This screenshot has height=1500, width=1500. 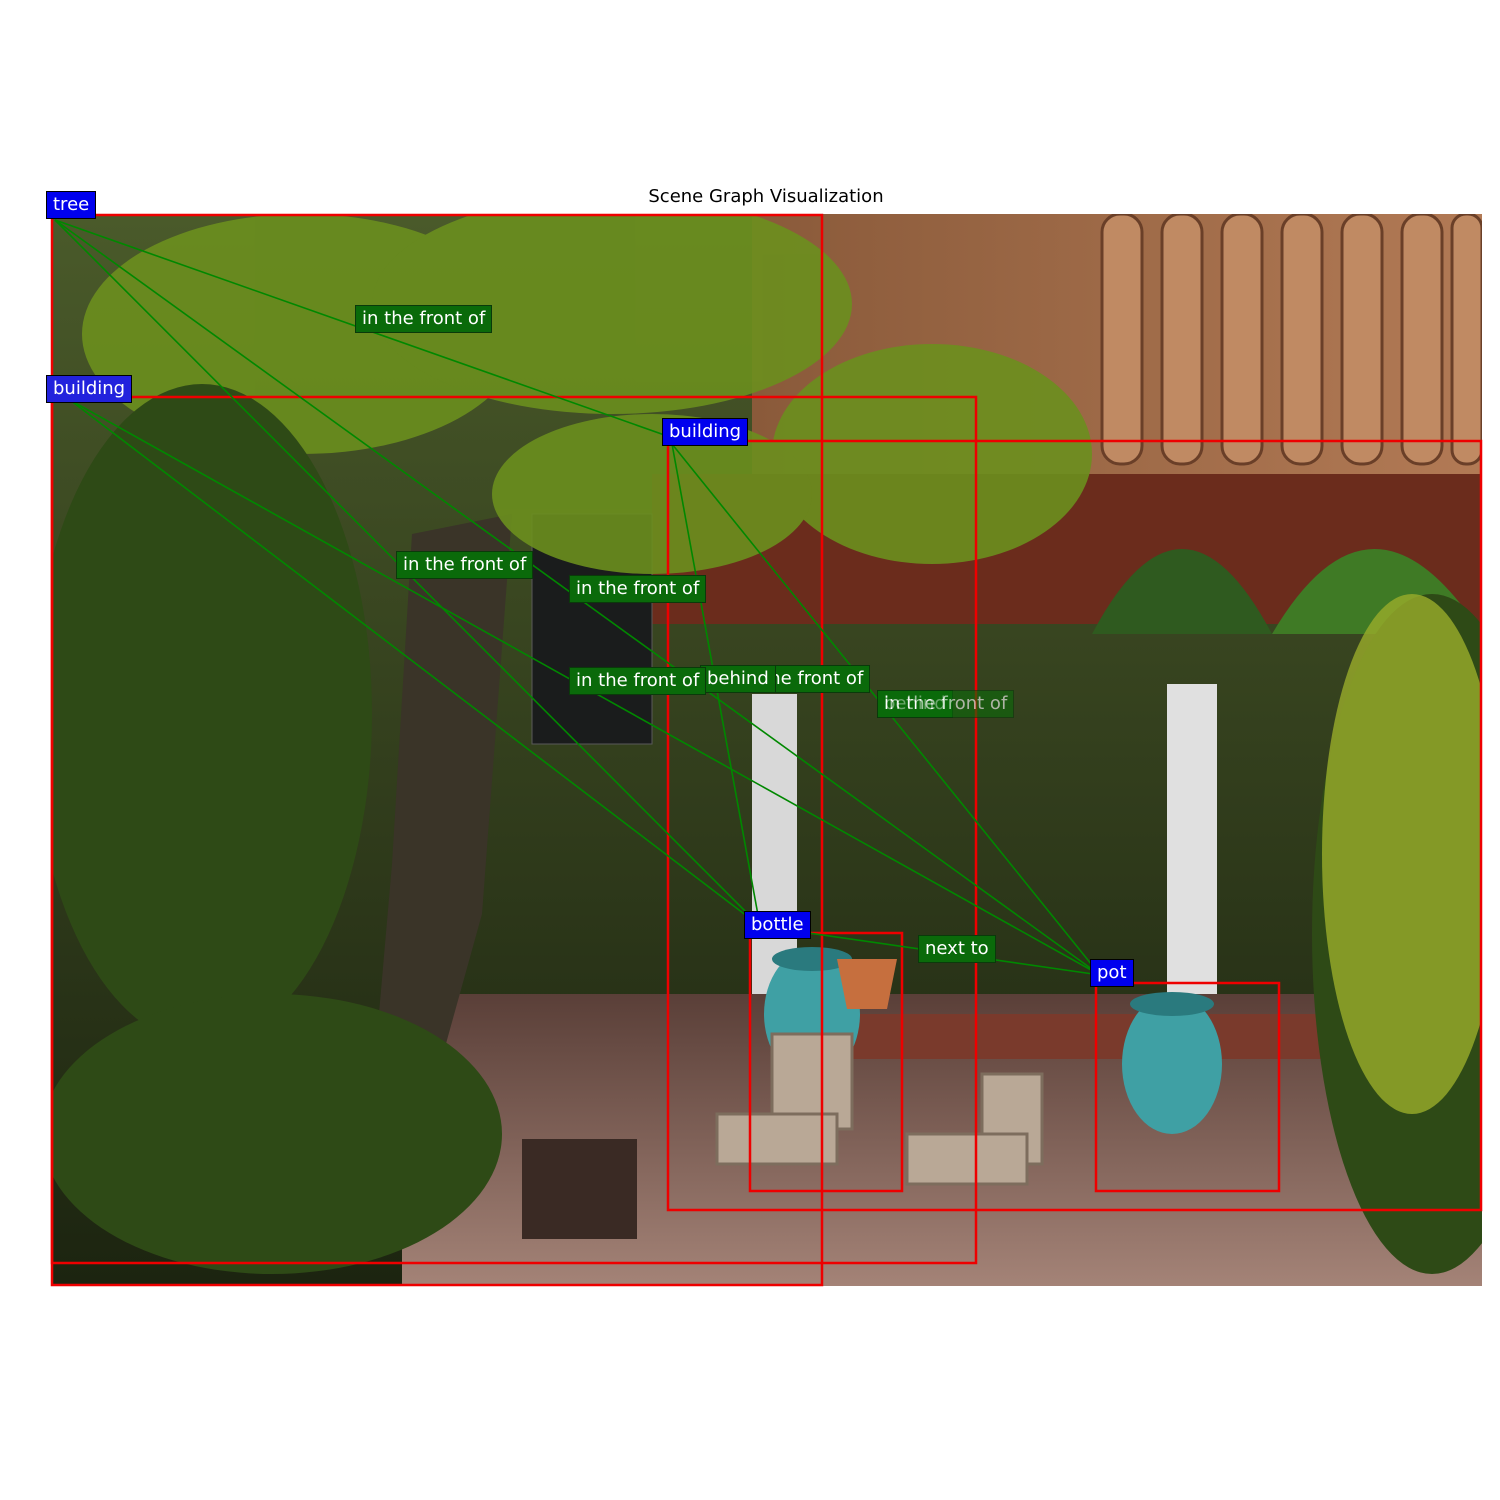 I want to click on chart-title: Scene Graph Visualization, so click(x=766, y=196).